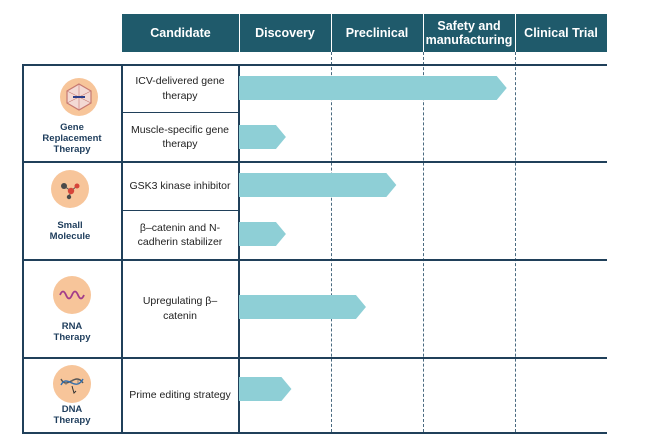 The image size is (645, 442). What do you see at coordinates (70, 231) in the screenshot?
I see `type-label-small-molecule: Small Molecule` at bounding box center [70, 231].